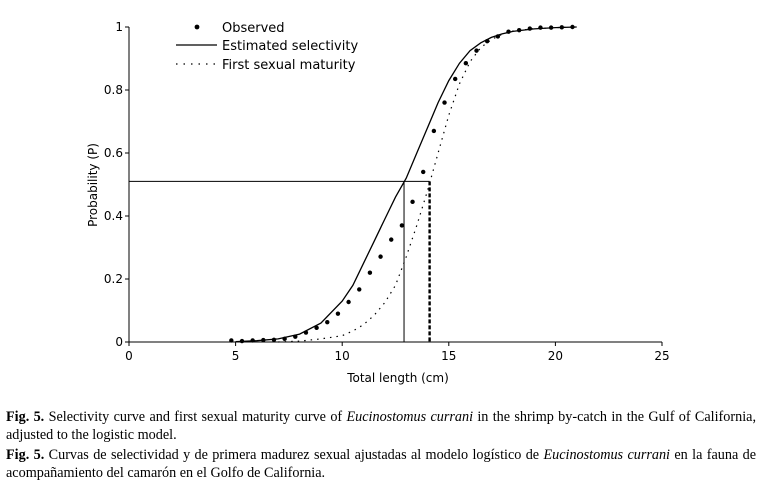  I want to click on x-tick-label: 0, so click(129, 356).